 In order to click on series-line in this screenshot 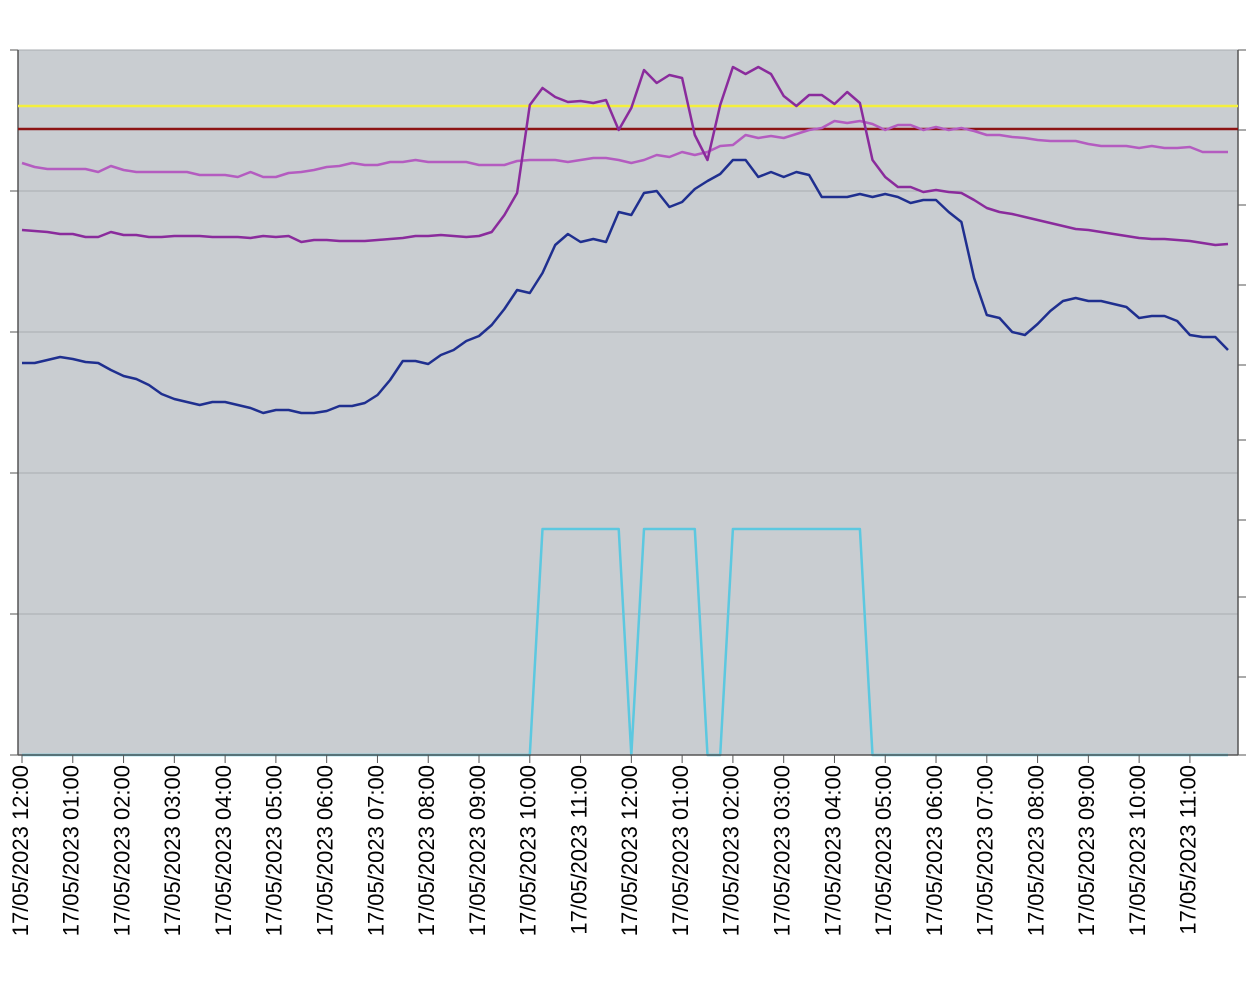, I will do `click(624, 149)`.